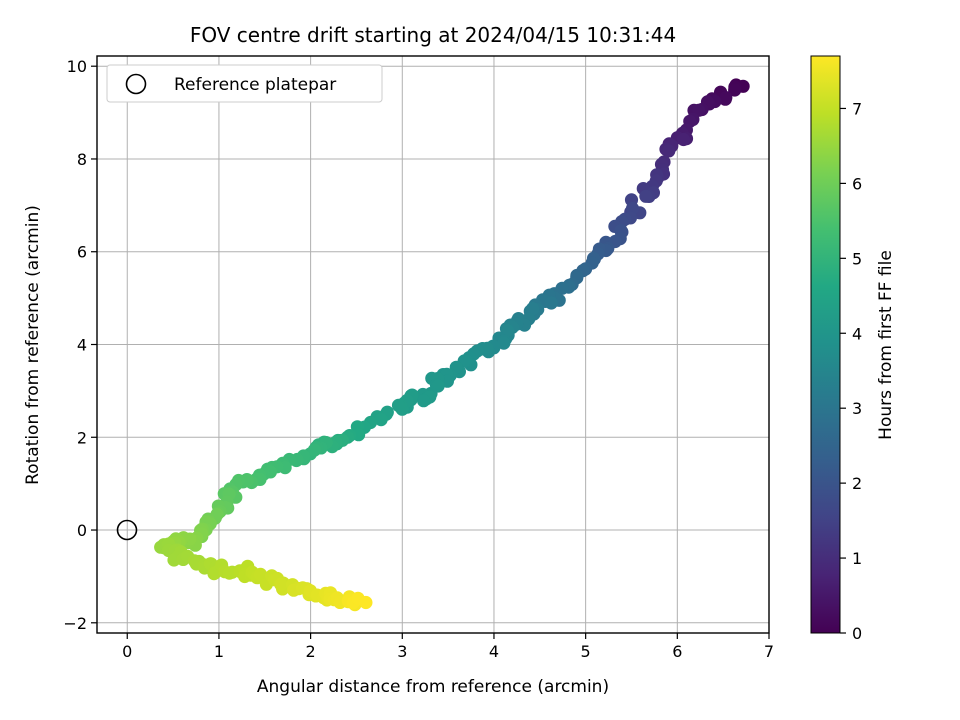 This screenshot has height=720, width=960. What do you see at coordinates (857, 633) in the screenshot?
I see `colorbar-tick-label: 0` at bounding box center [857, 633].